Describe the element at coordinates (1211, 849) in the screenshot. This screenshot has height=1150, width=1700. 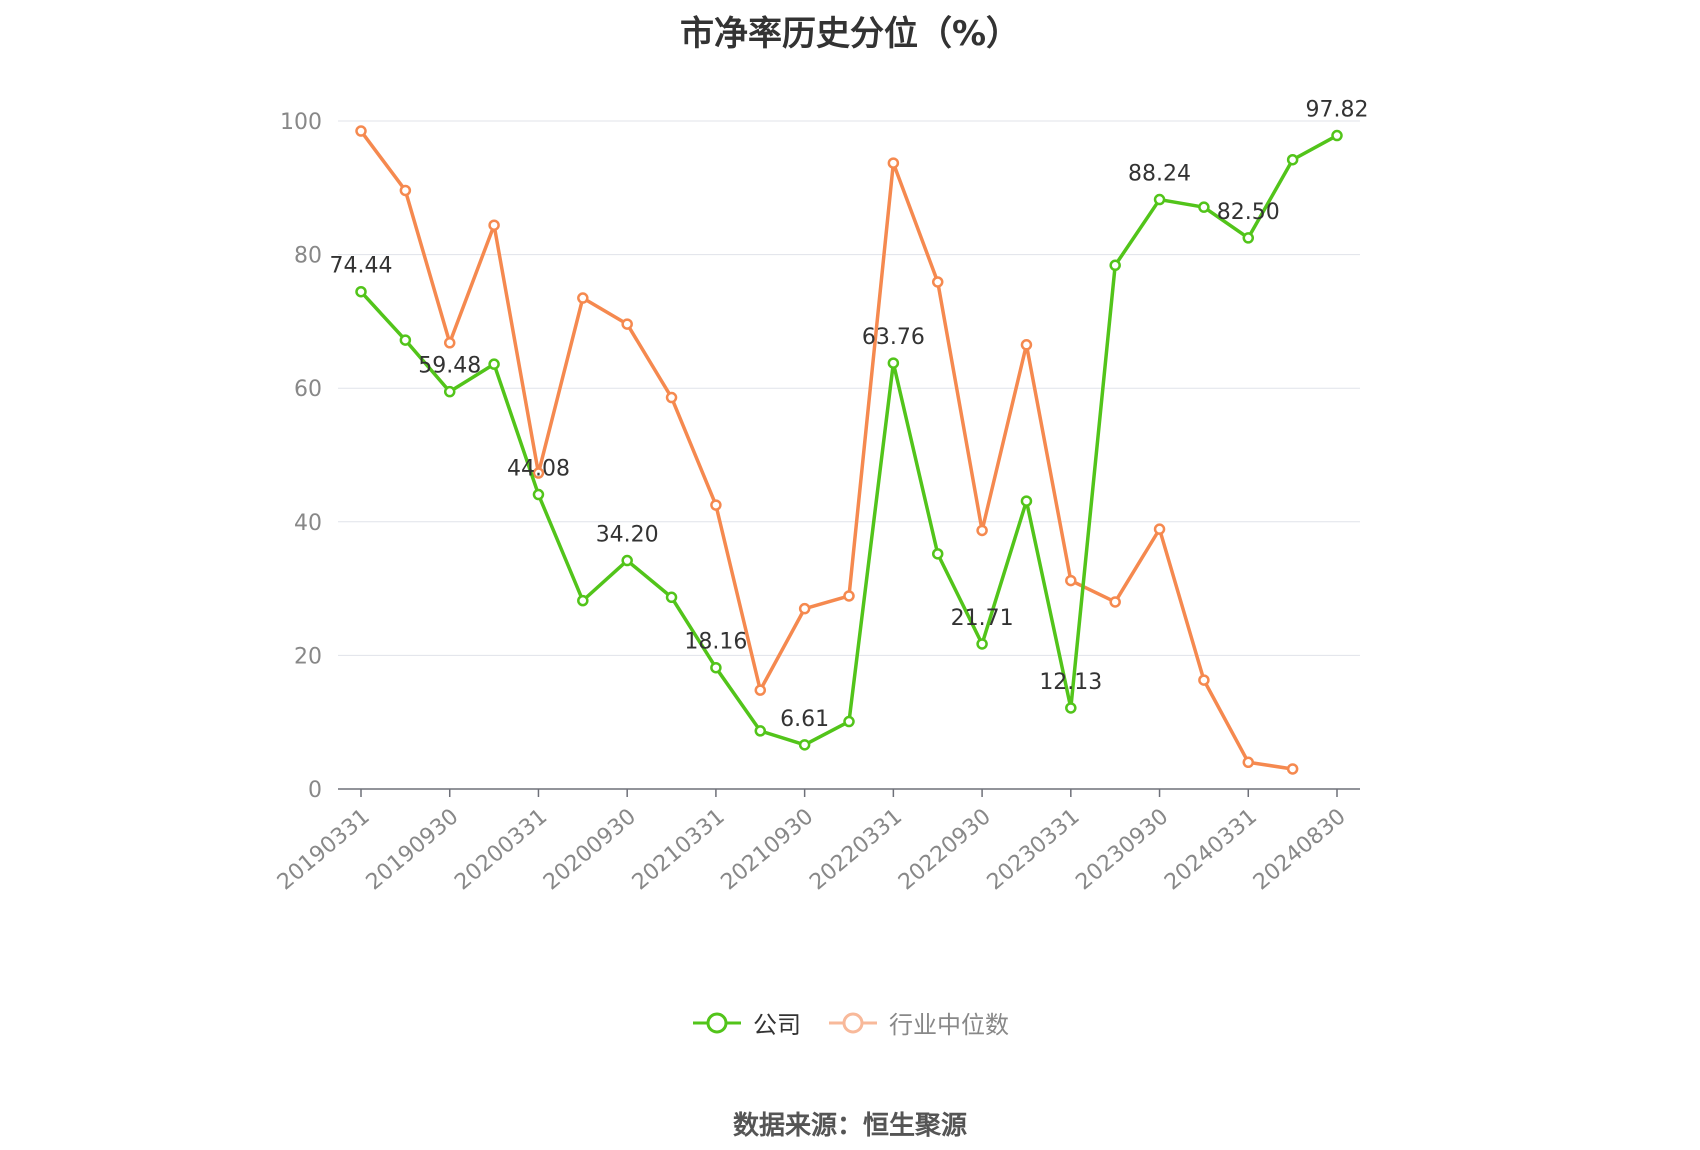
I see `x-tick-label: 20240331` at that location.